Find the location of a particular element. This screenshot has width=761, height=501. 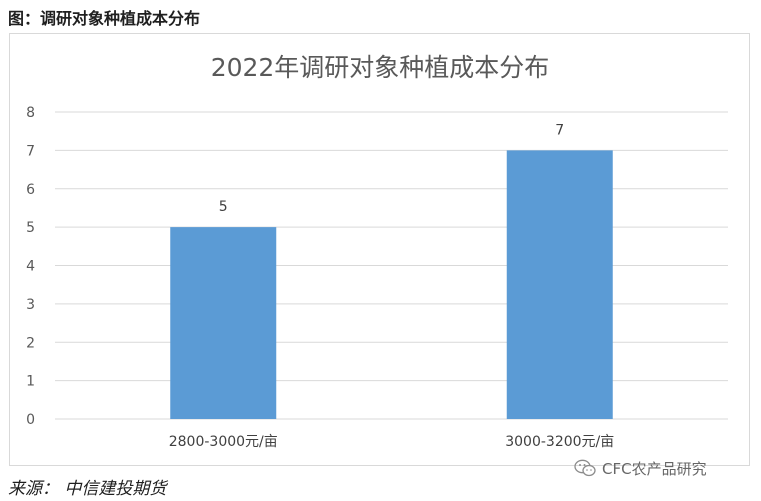

y-tick-label: 8 is located at coordinates (30, 113).